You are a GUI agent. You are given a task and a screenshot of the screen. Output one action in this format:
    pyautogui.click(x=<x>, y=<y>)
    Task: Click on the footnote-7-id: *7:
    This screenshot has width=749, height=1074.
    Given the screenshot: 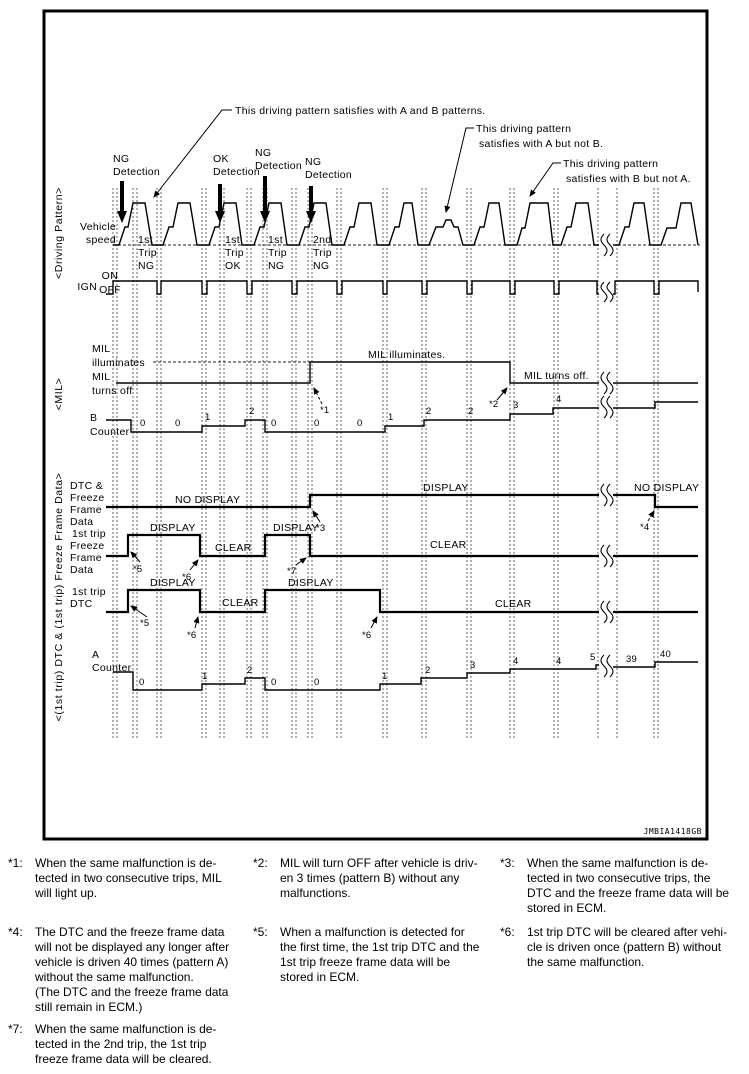 What is the action you would take?
    pyautogui.click(x=15, y=1029)
    